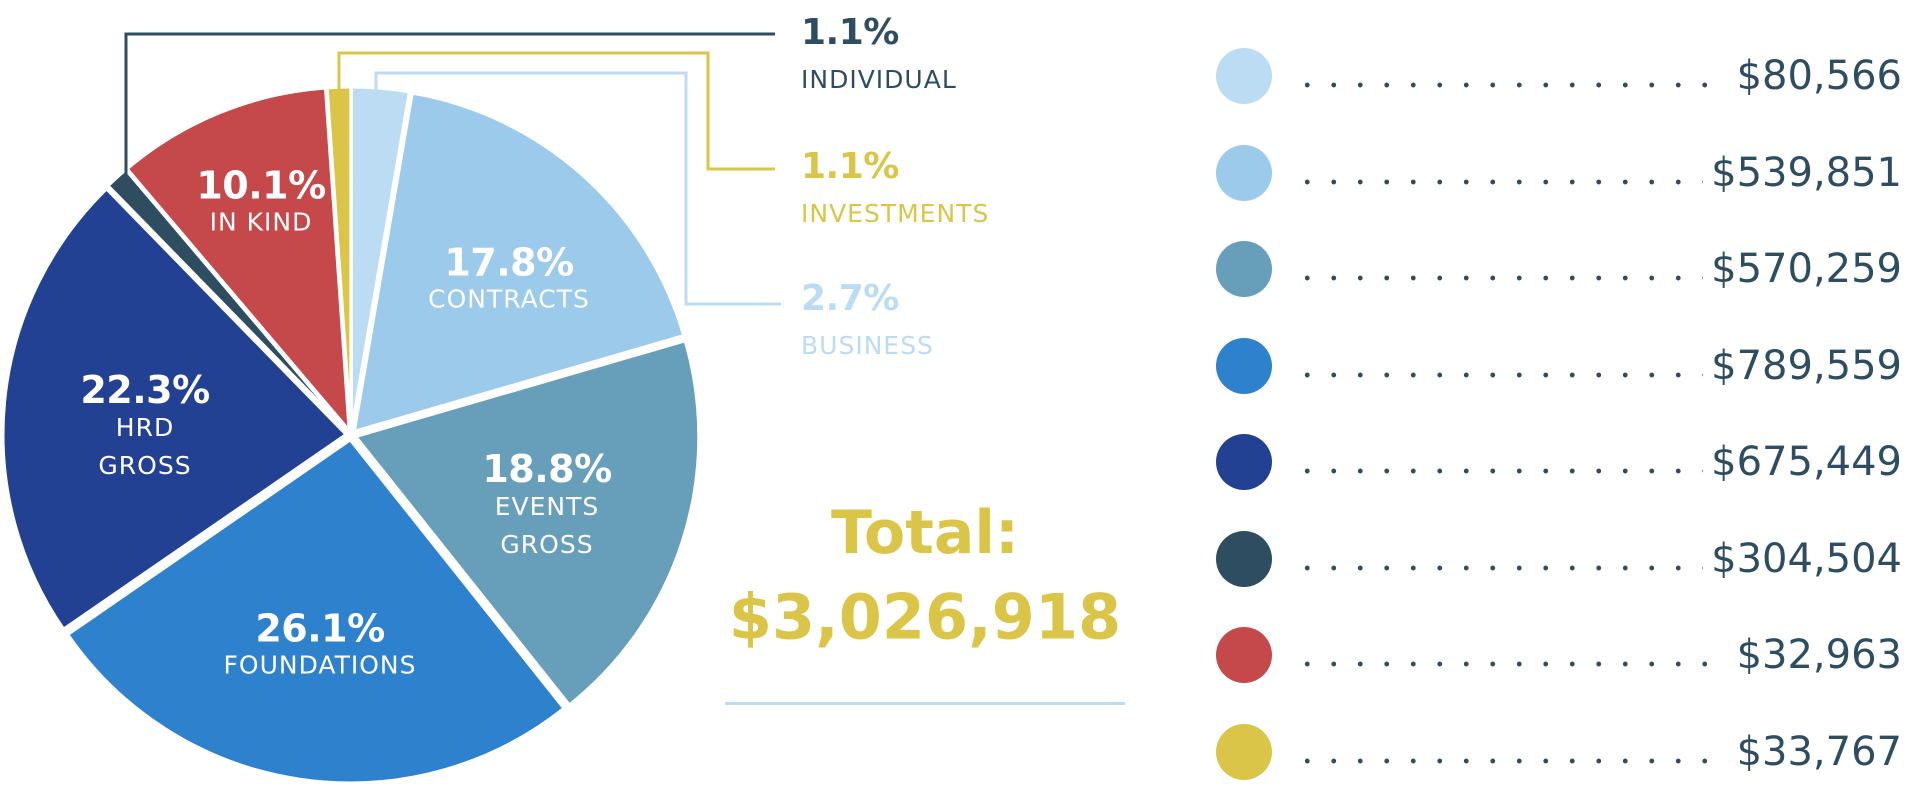 This screenshot has width=1920, height=792. What do you see at coordinates (1559, 173) in the screenshot?
I see `legend-item-contracts: $539,851` at bounding box center [1559, 173].